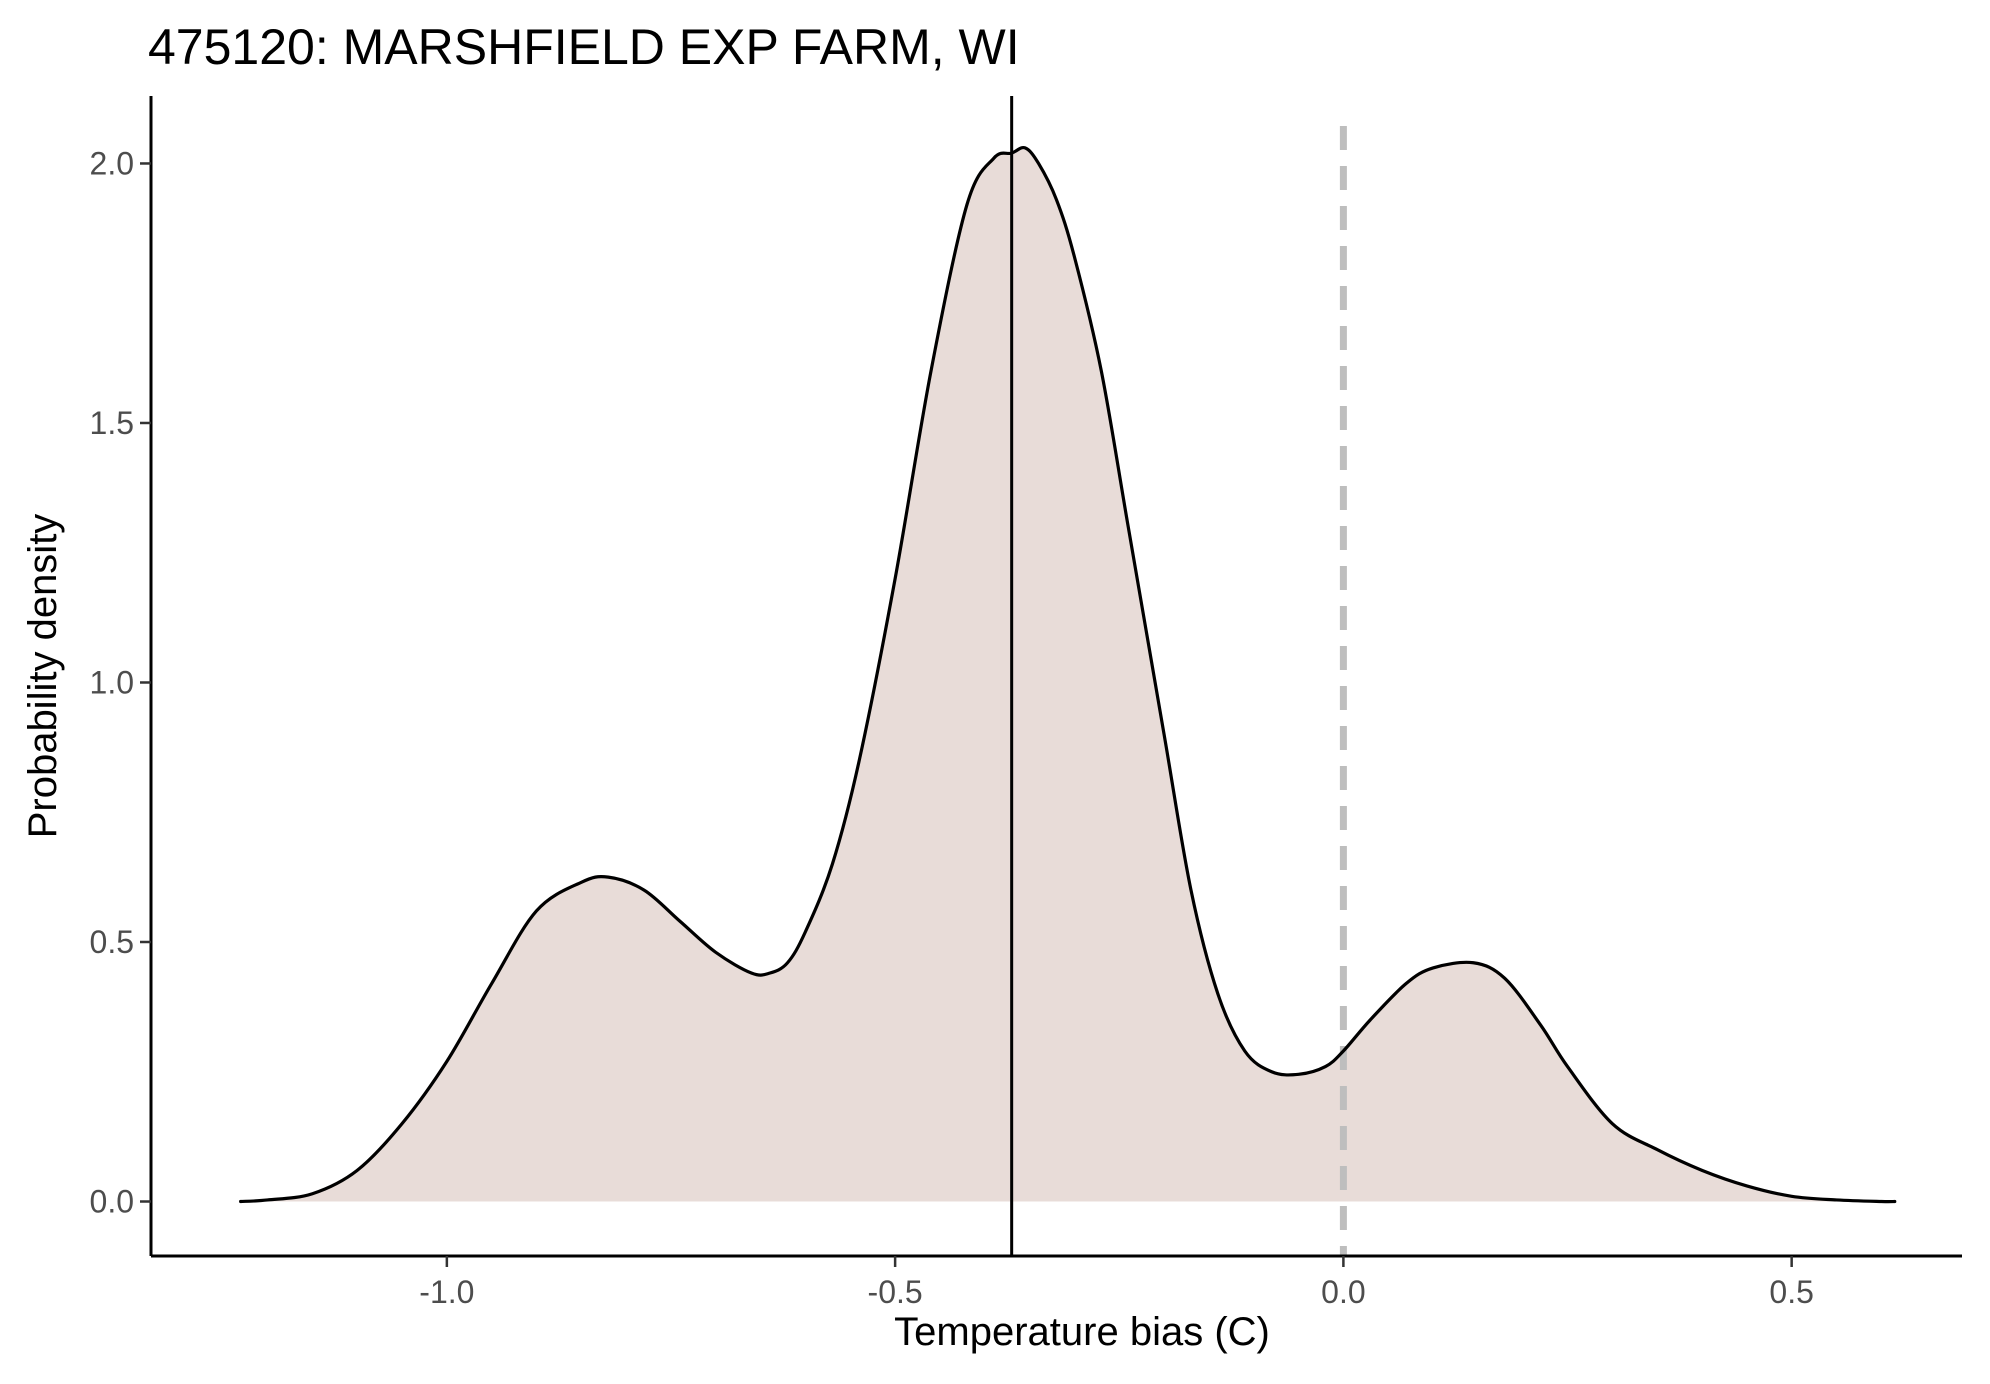 Image resolution: width=1990 pixels, height=1384 pixels. What do you see at coordinates (112, 682) in the screenshot?
I see `y-tick-label: 1.0` at bounding box center [112, 682].